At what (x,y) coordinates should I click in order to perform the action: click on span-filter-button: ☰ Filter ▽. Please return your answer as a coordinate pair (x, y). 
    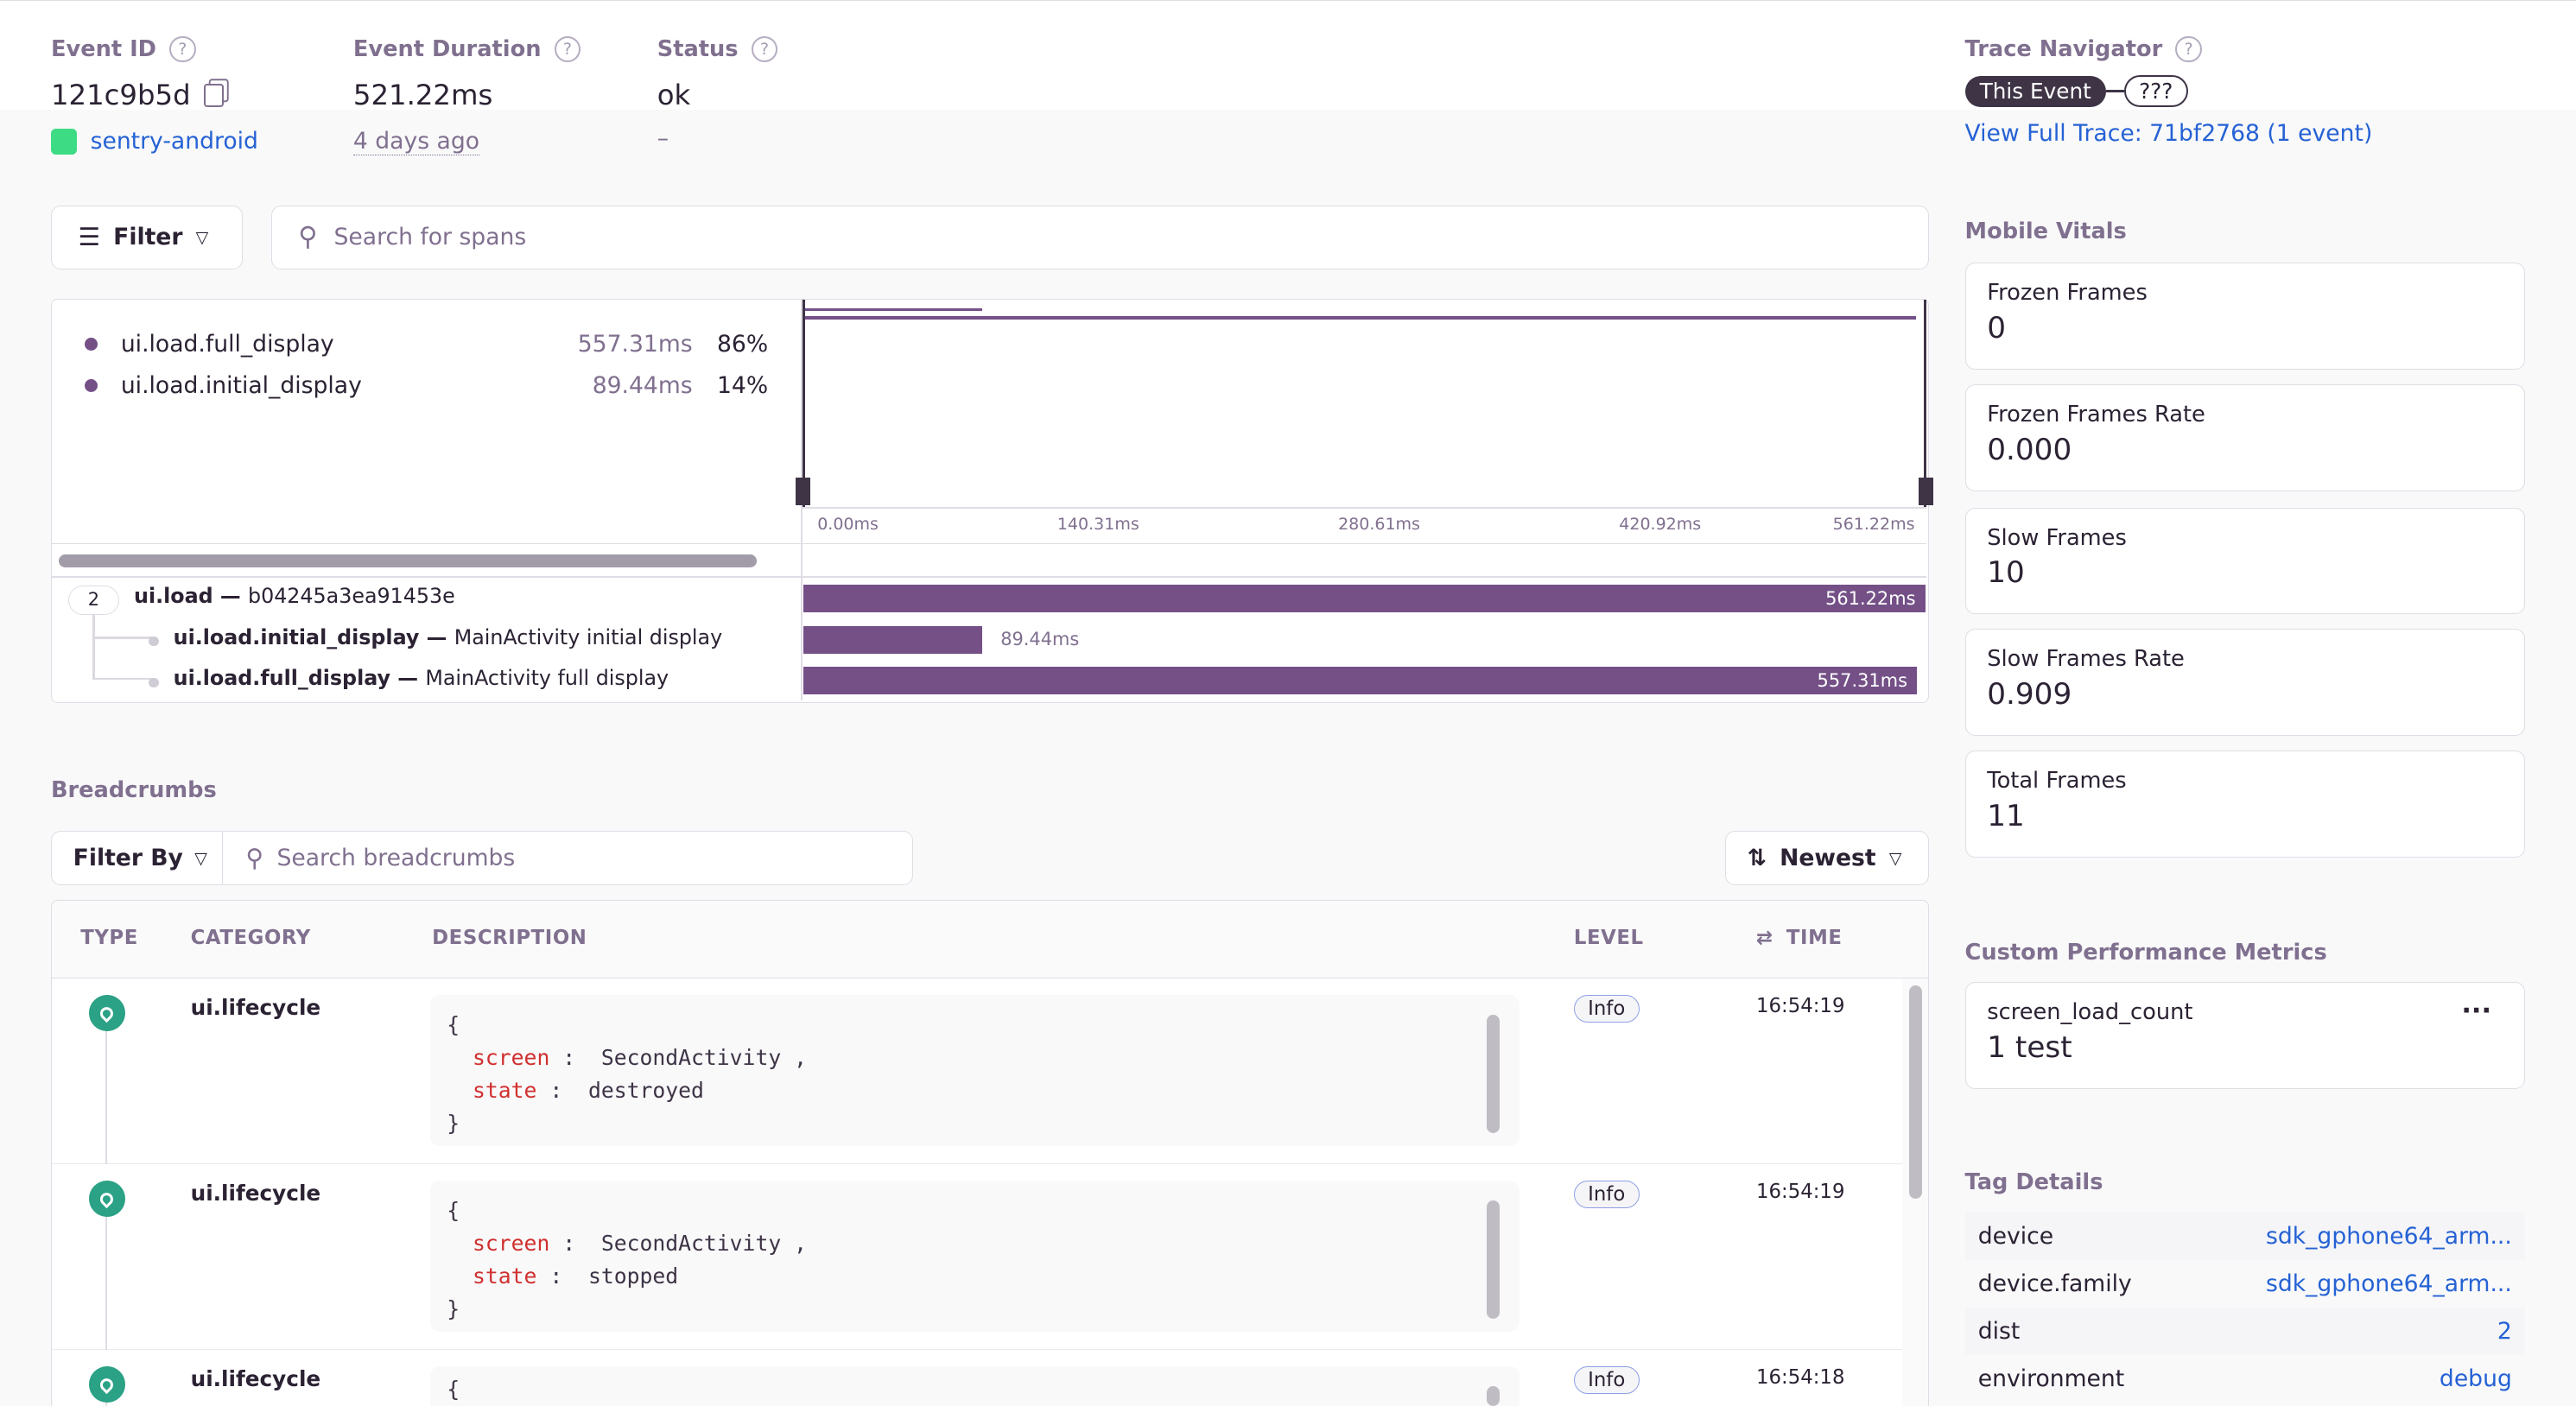
    Looking at the image, I should click on (147, 237).